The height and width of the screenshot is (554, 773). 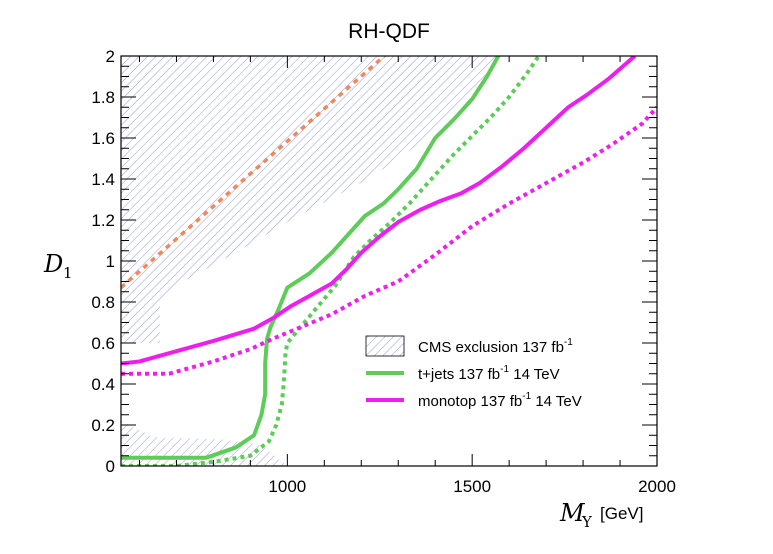 I want to click on legend-label-cms: CMS exclusion 137 fb-1, so click(x=495, y=346).